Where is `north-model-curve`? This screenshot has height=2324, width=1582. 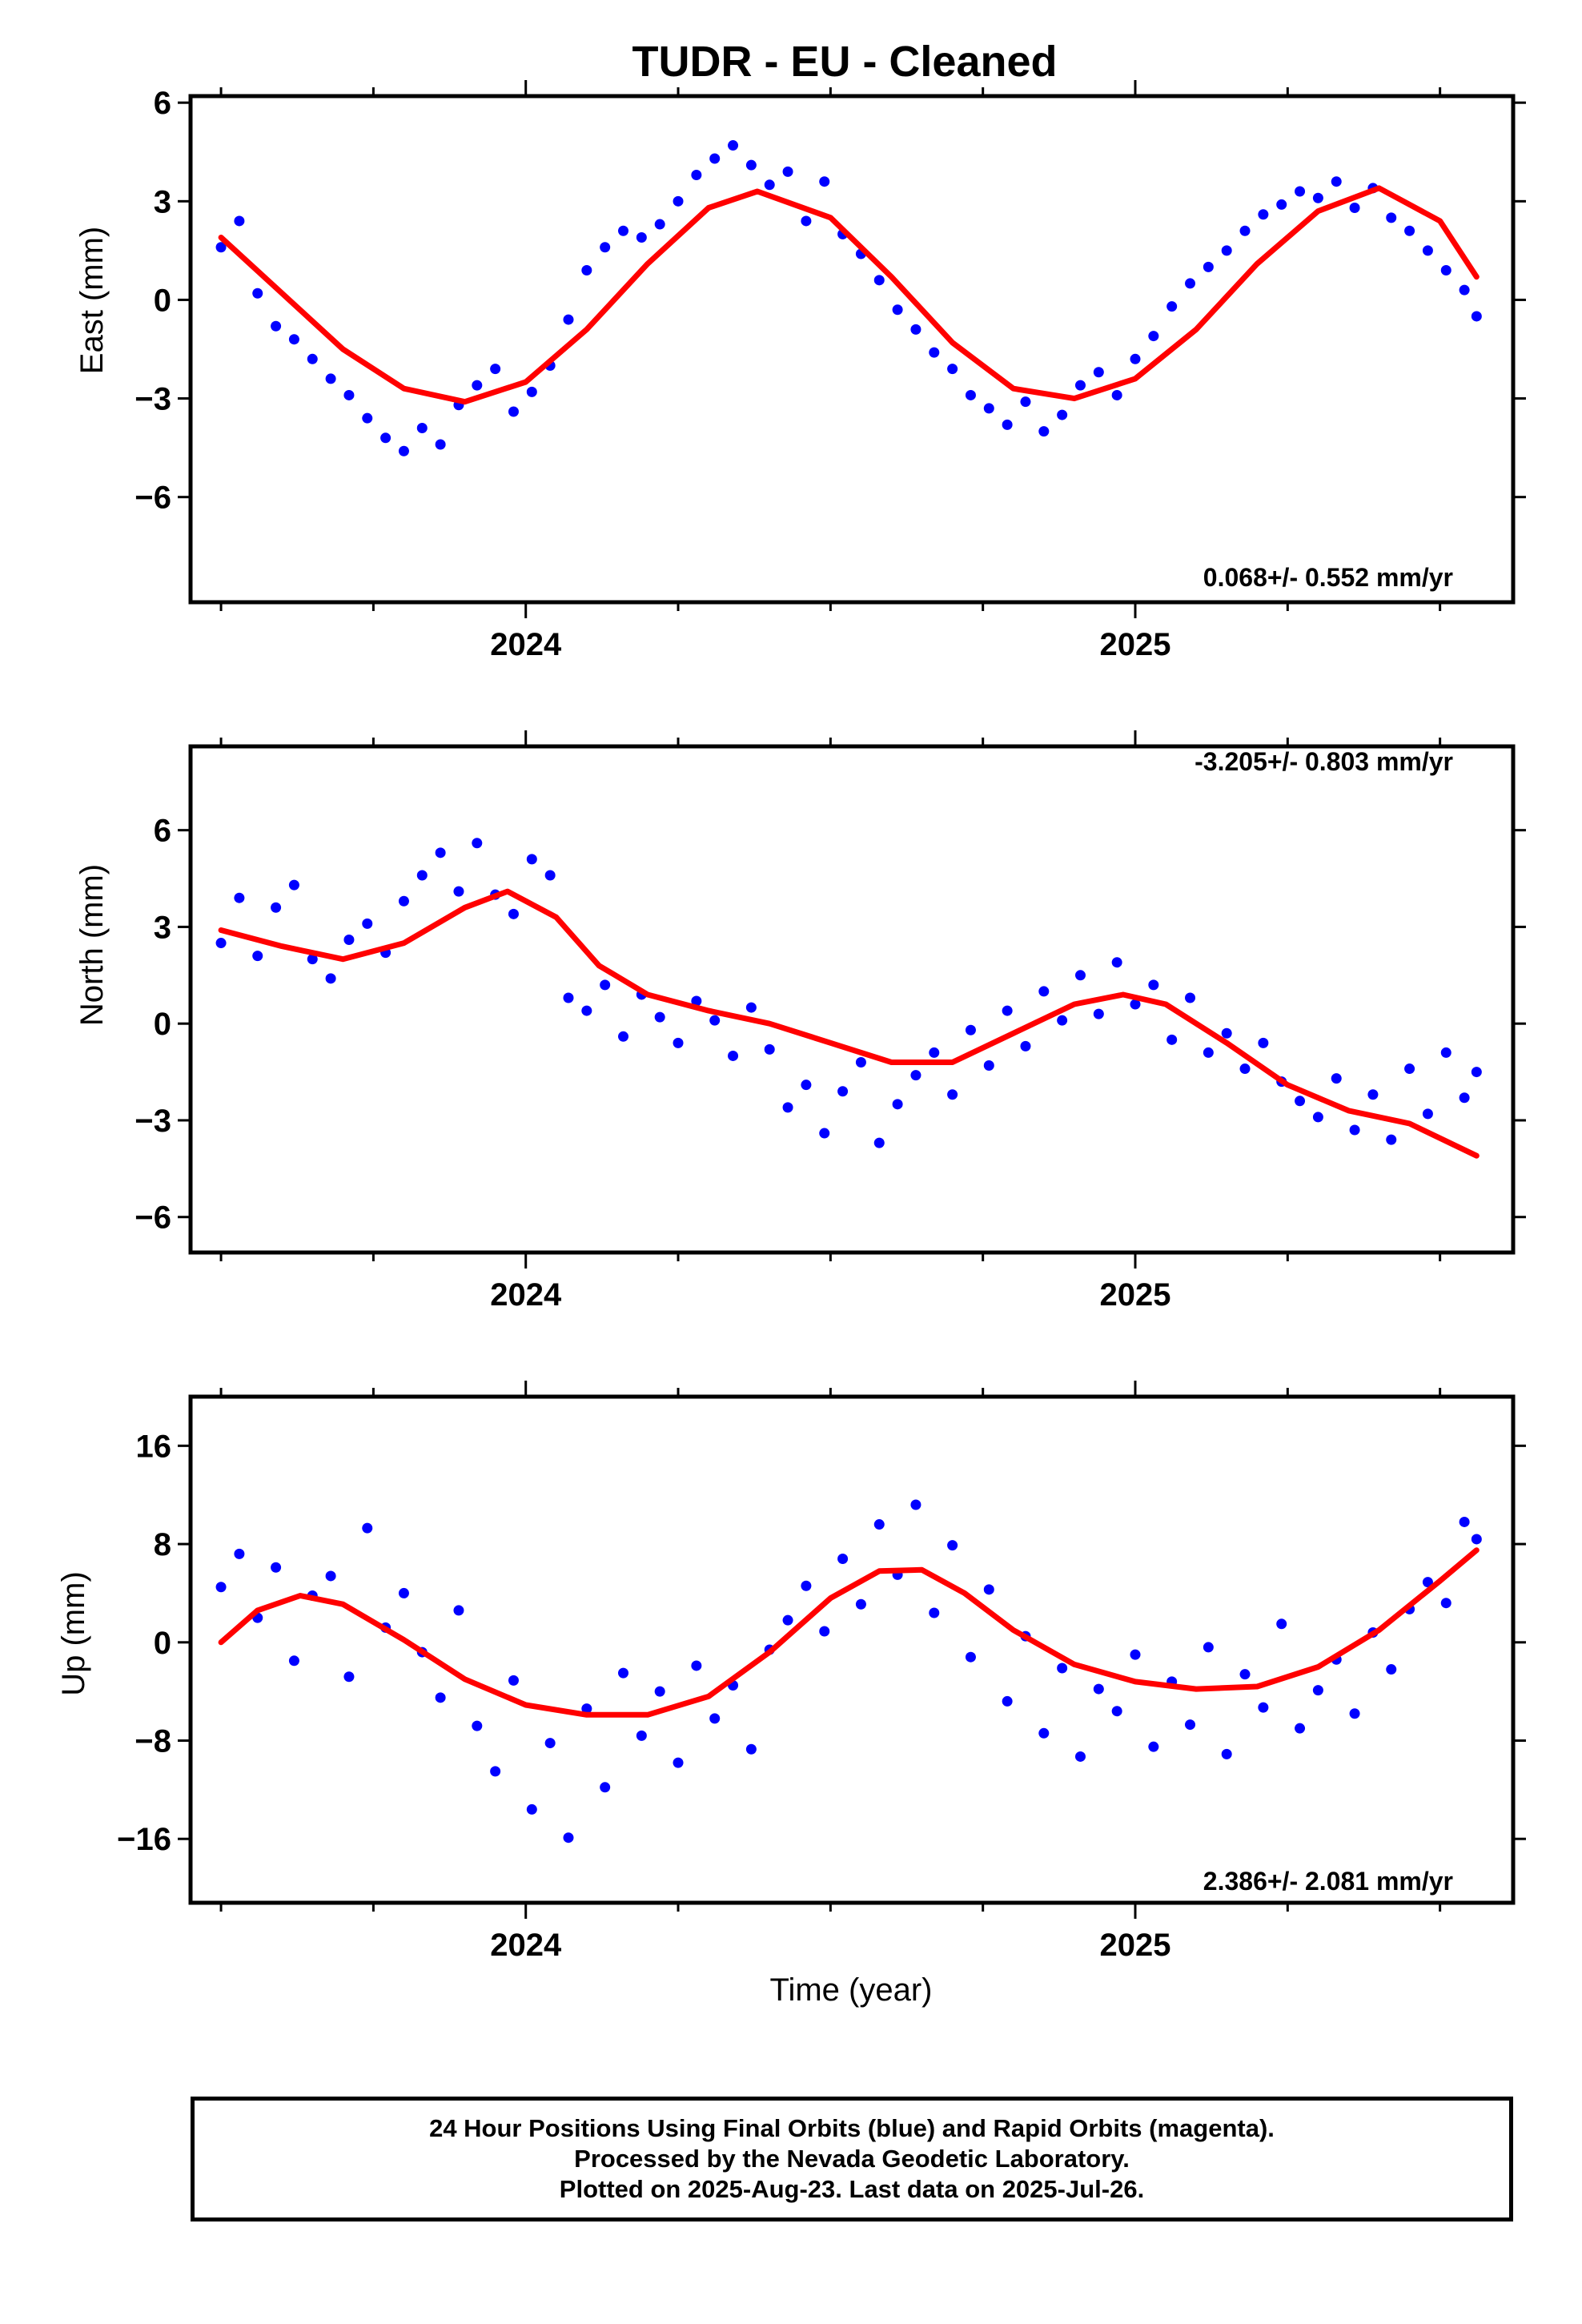 north-model-curve is located at coordinates (849, 1023).